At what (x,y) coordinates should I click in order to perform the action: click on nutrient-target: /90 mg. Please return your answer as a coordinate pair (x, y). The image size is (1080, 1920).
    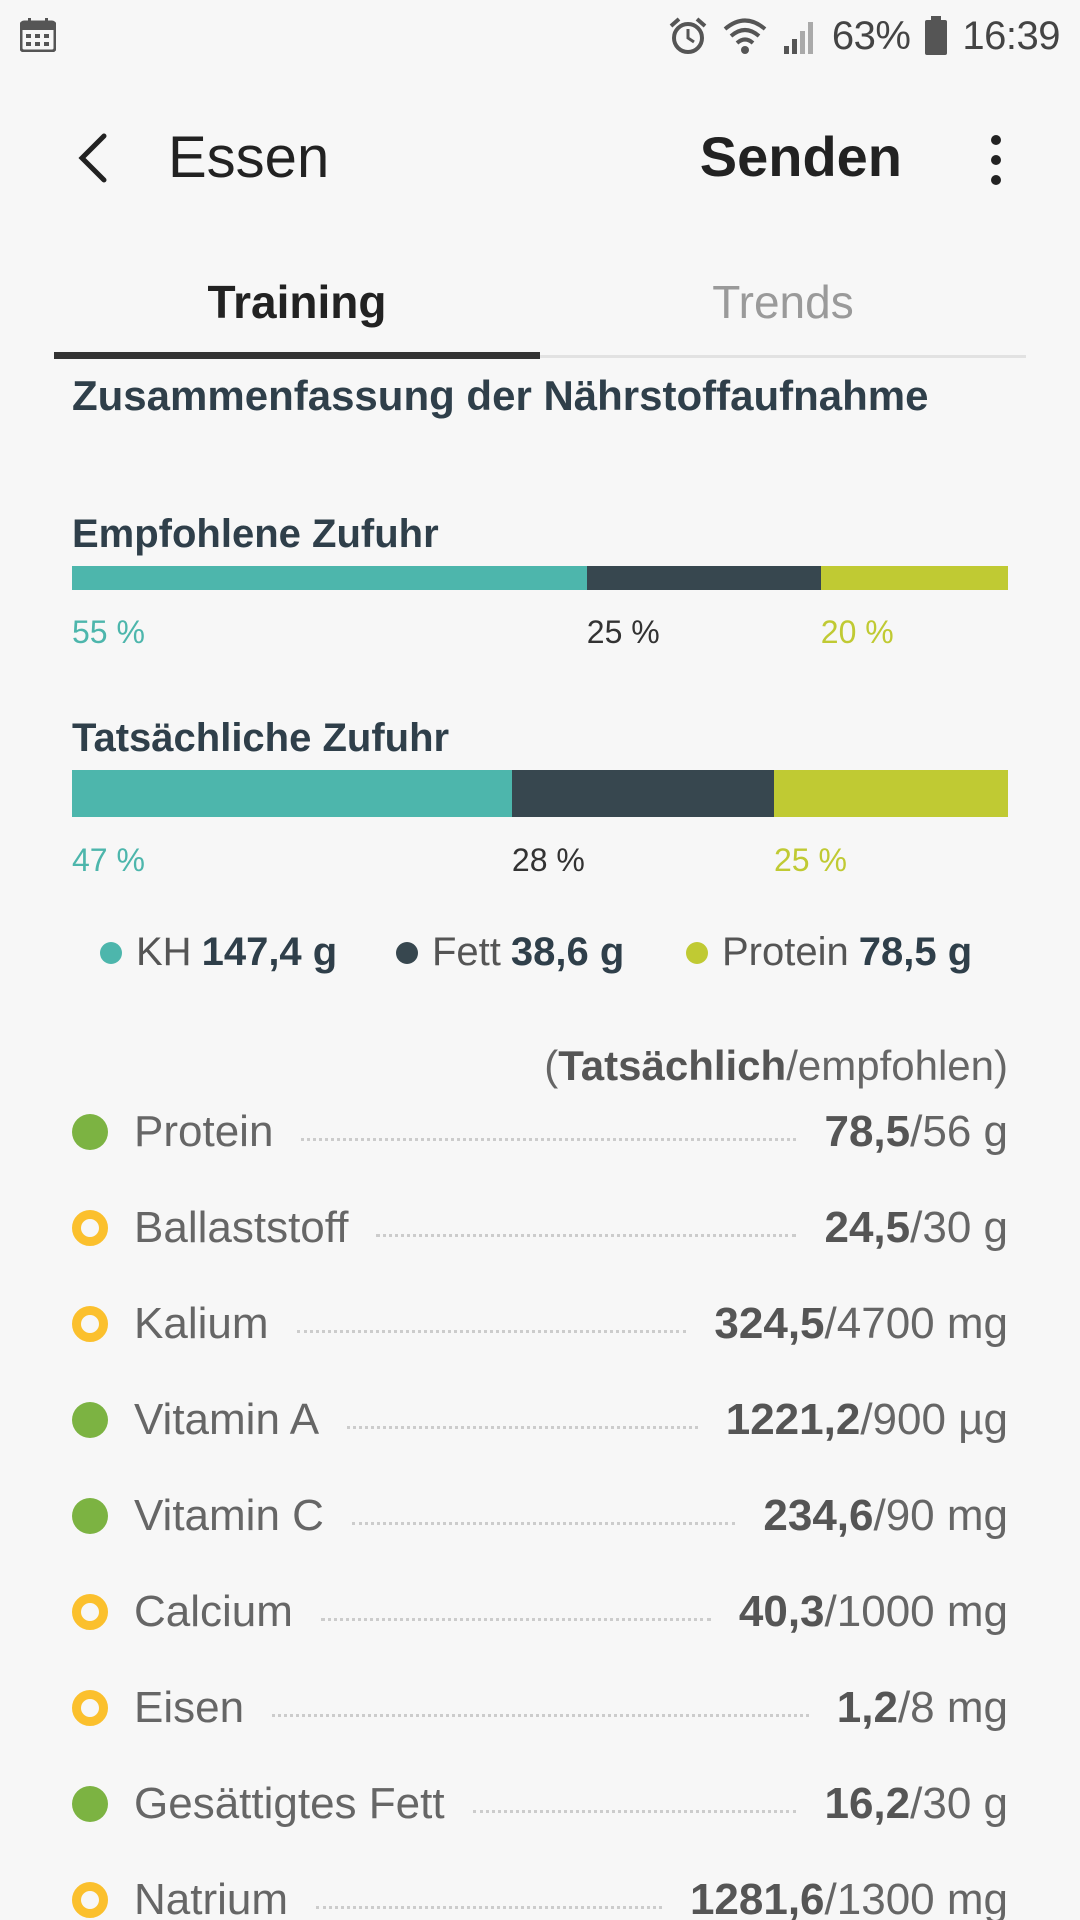
    Looking at the image, I should click on (940, 1515).